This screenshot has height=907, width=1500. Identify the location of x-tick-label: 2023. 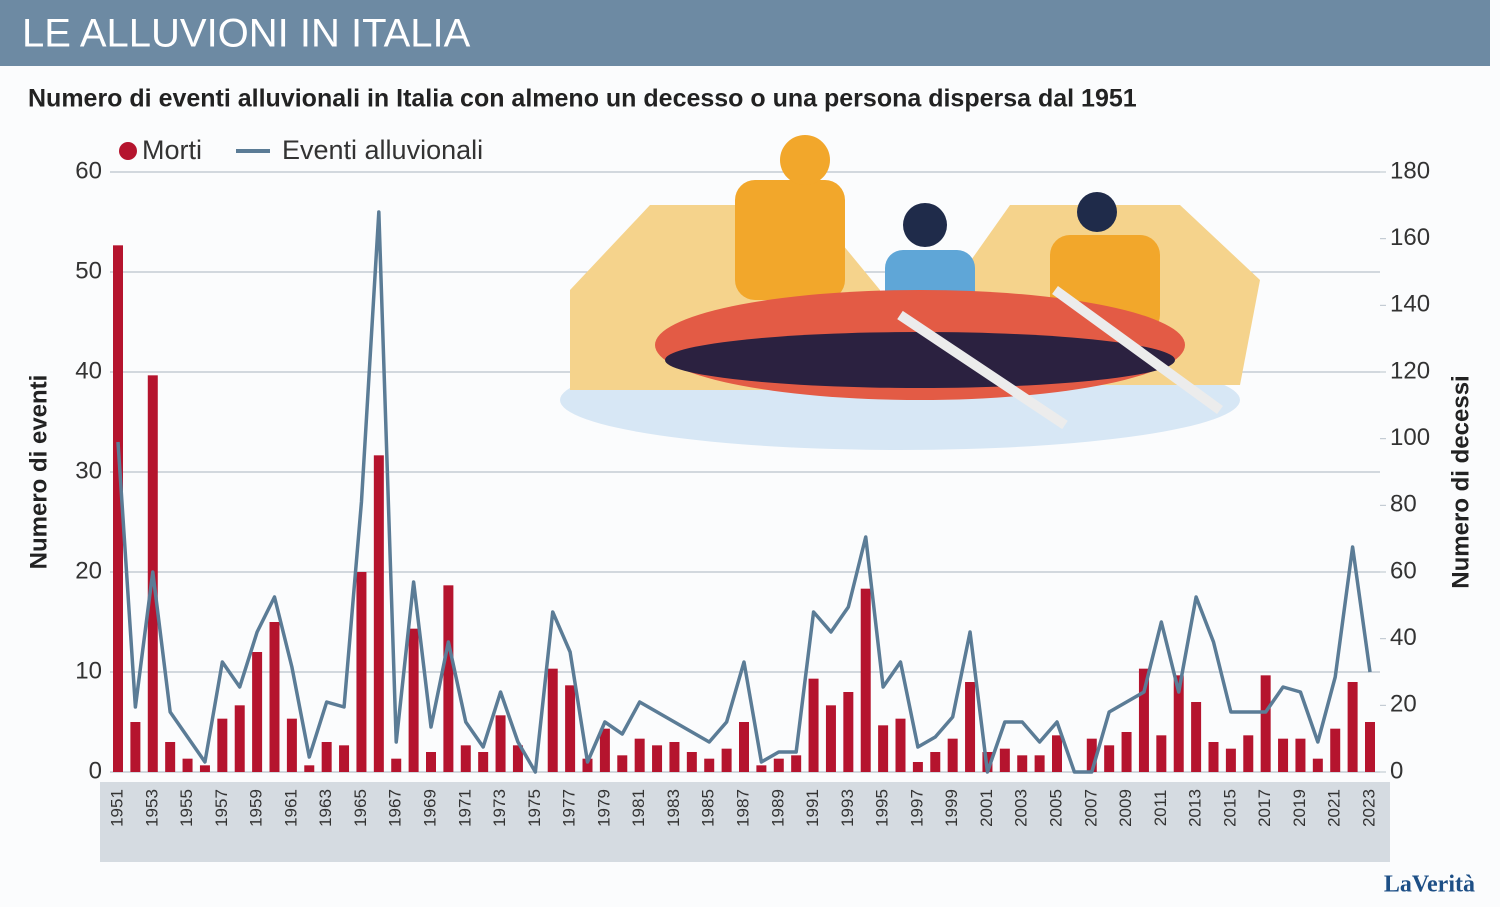
(1368, 808).